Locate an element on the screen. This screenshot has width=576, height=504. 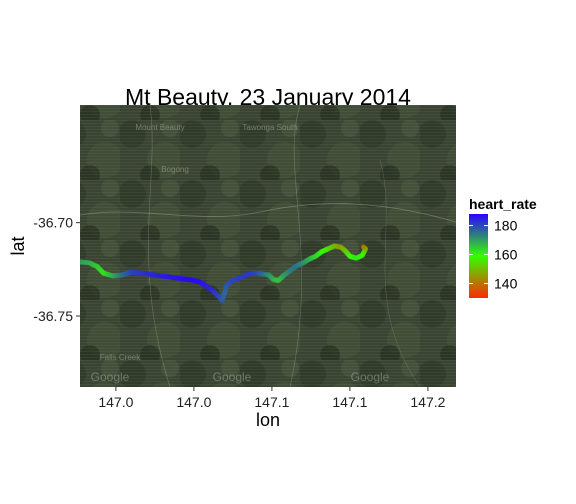
y-axis-title: lat is located at coordinates (18, 245).